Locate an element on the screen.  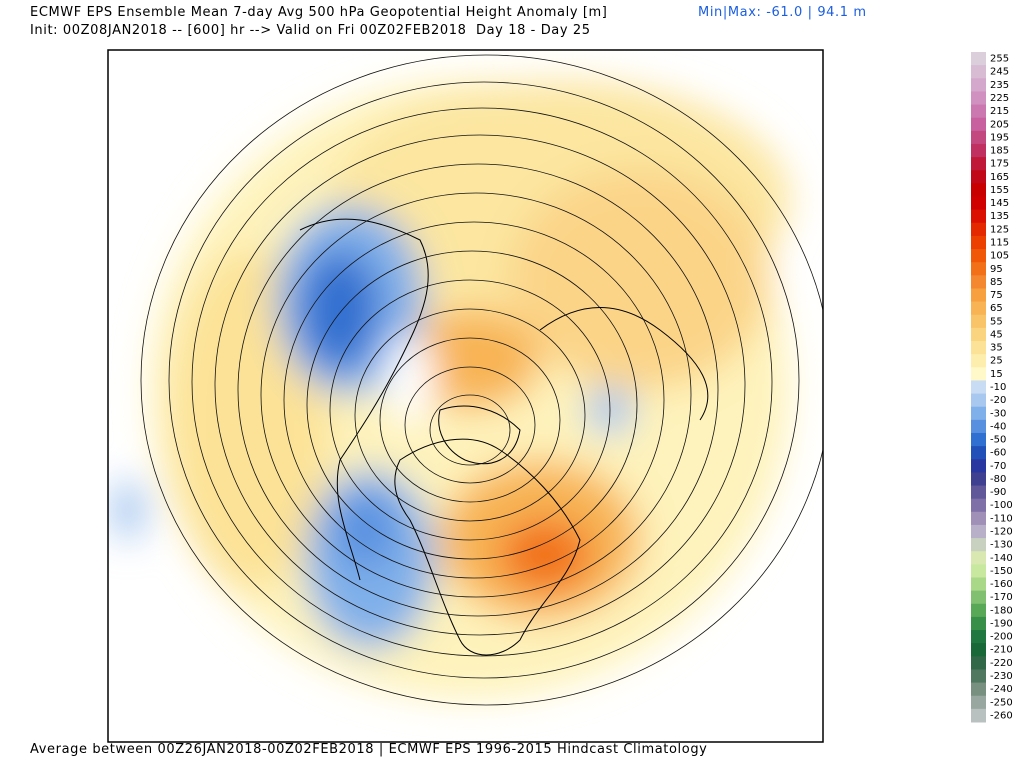
colorbar-label: -190 is located at coordinates (1001, 623).